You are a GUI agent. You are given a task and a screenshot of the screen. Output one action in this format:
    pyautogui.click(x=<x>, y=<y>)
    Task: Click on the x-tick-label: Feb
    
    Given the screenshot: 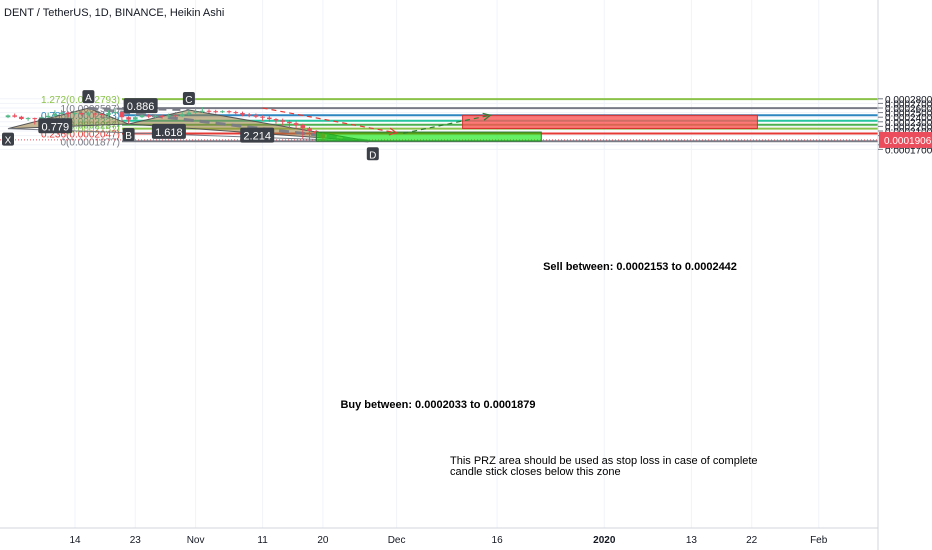 What is the action you would take?
    pyautogui.click(x=819, y=540)
    